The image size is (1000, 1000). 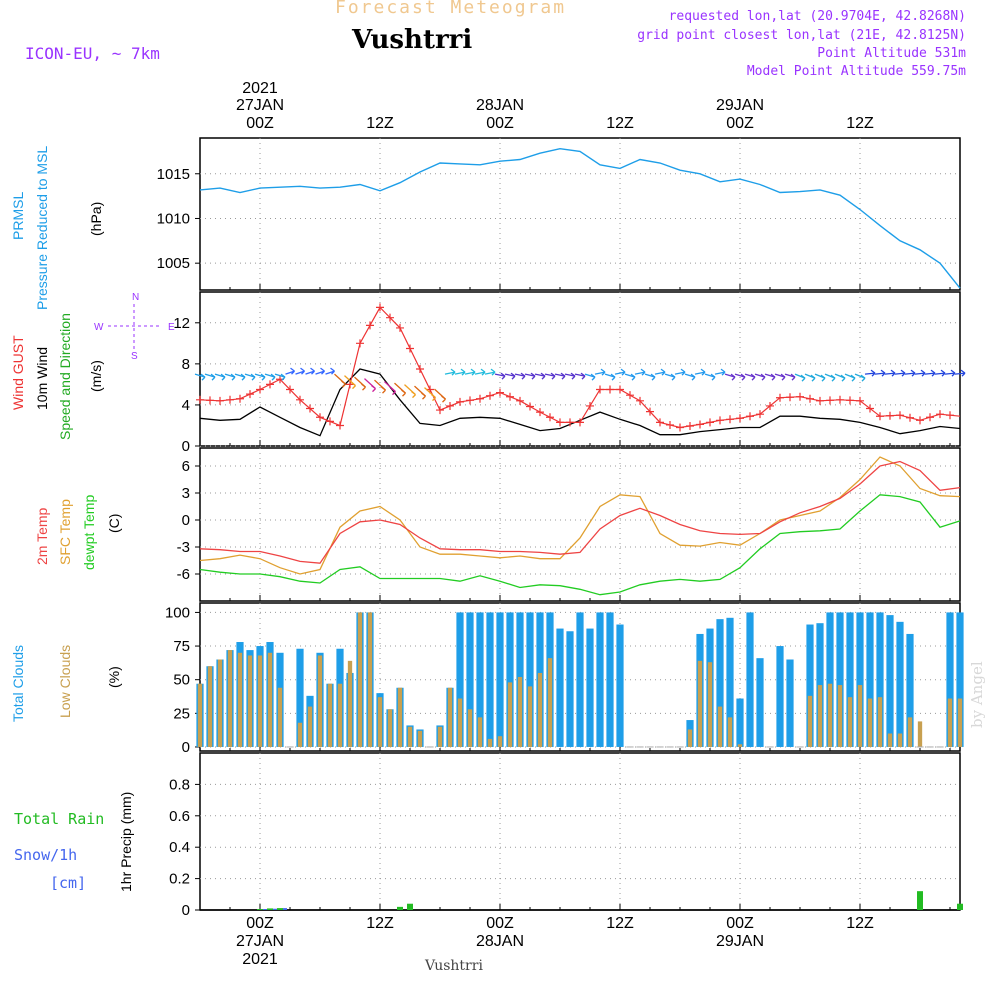 I want to click on pressure-ytick-label: 1010, so click(x=173, y=218).